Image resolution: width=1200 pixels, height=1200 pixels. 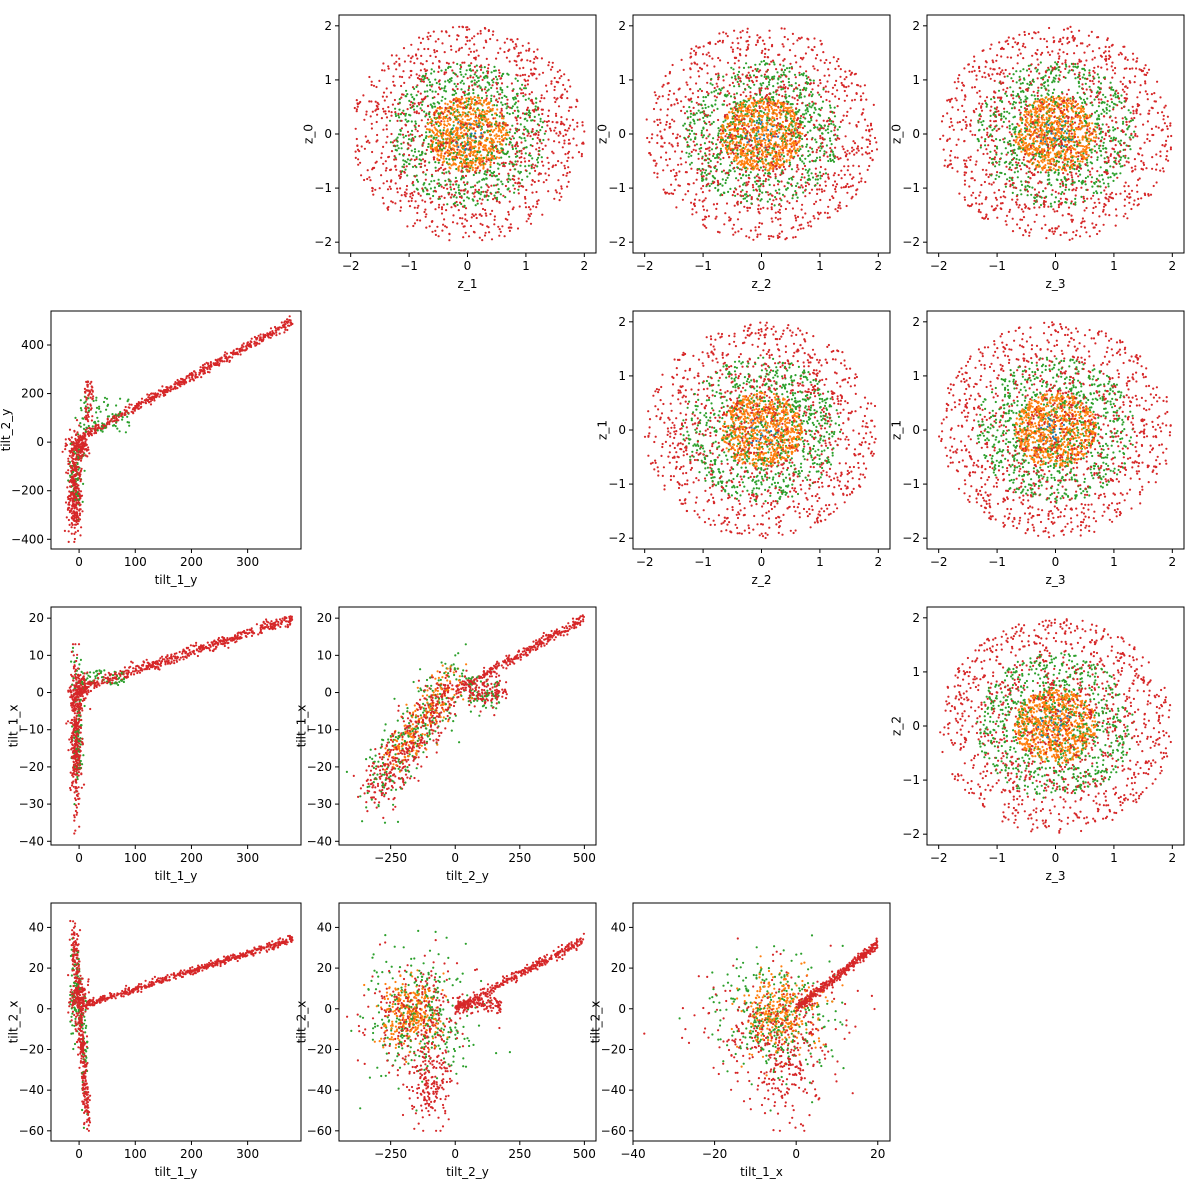 What do you see at coordinates (756, 122) in the screenshot?
I see `scatter-point-blue` at bounding box center [756, 122].